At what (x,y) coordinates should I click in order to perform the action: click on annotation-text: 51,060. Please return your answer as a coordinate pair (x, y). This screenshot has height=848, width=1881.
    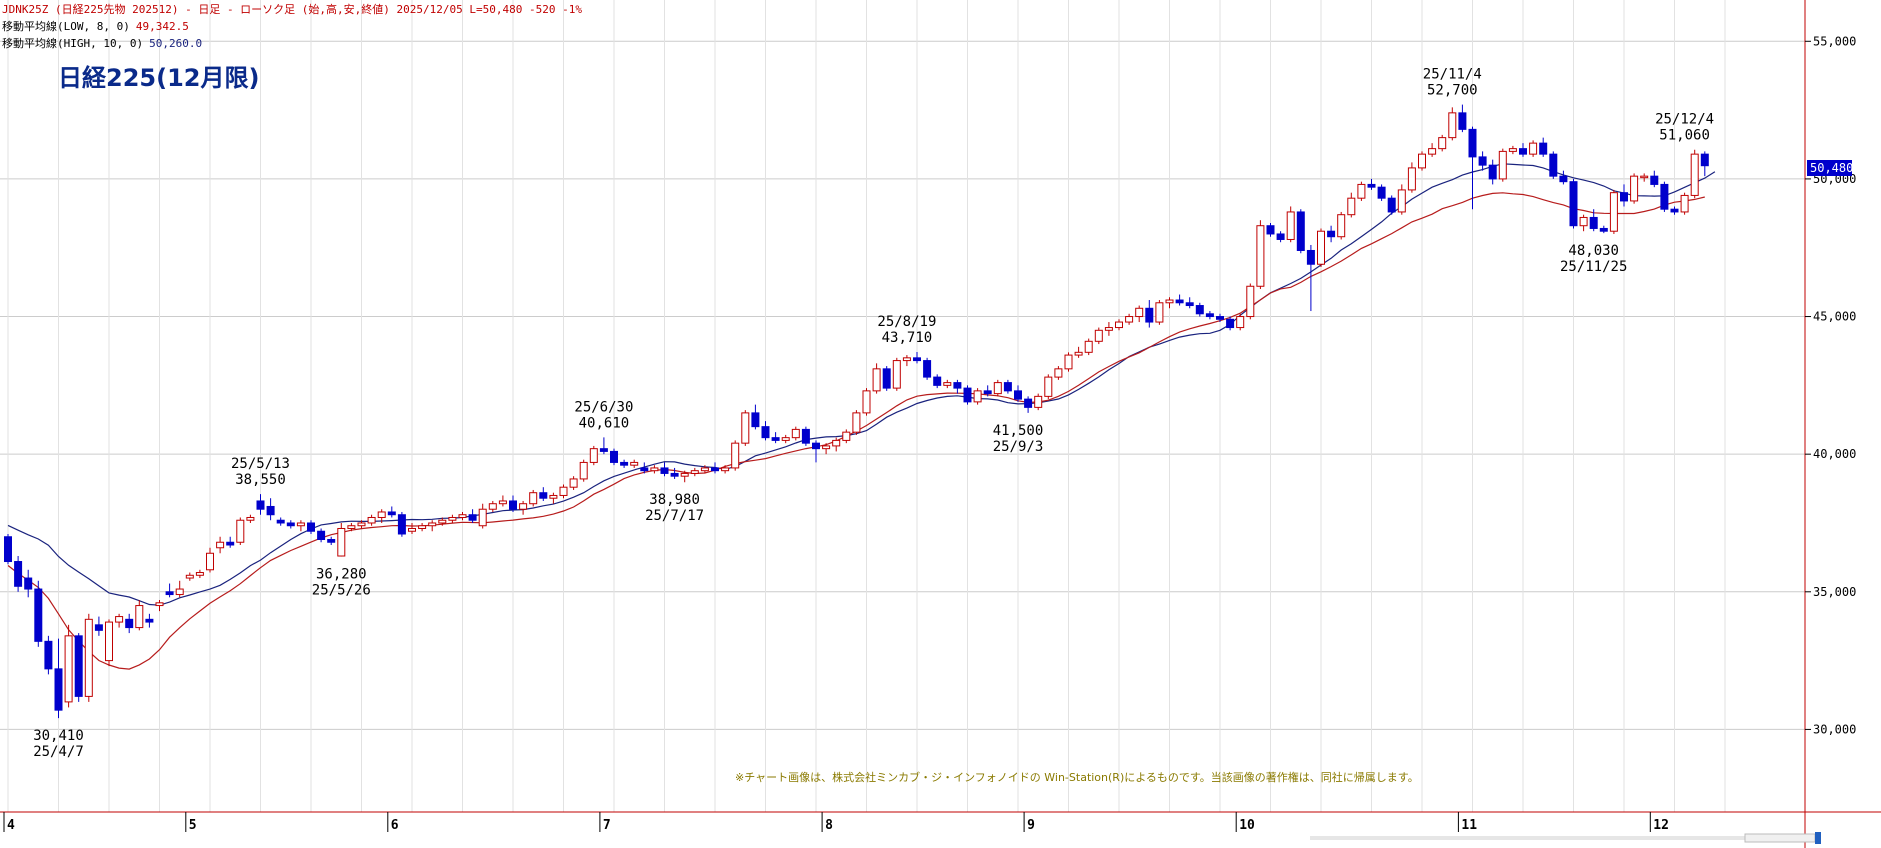
    Looking at the image, I should click on (1684, 136).